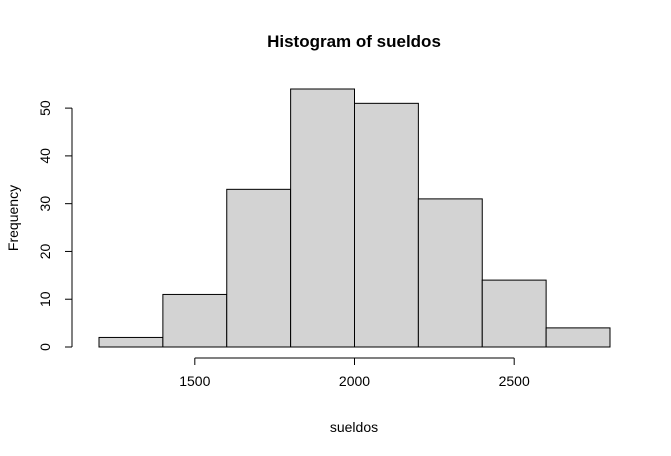 This screenshot has width=671, height=456. Describe the element at coordinates (194, 381) in the screenshot. I see `x-tick-label: 1500` at that location.